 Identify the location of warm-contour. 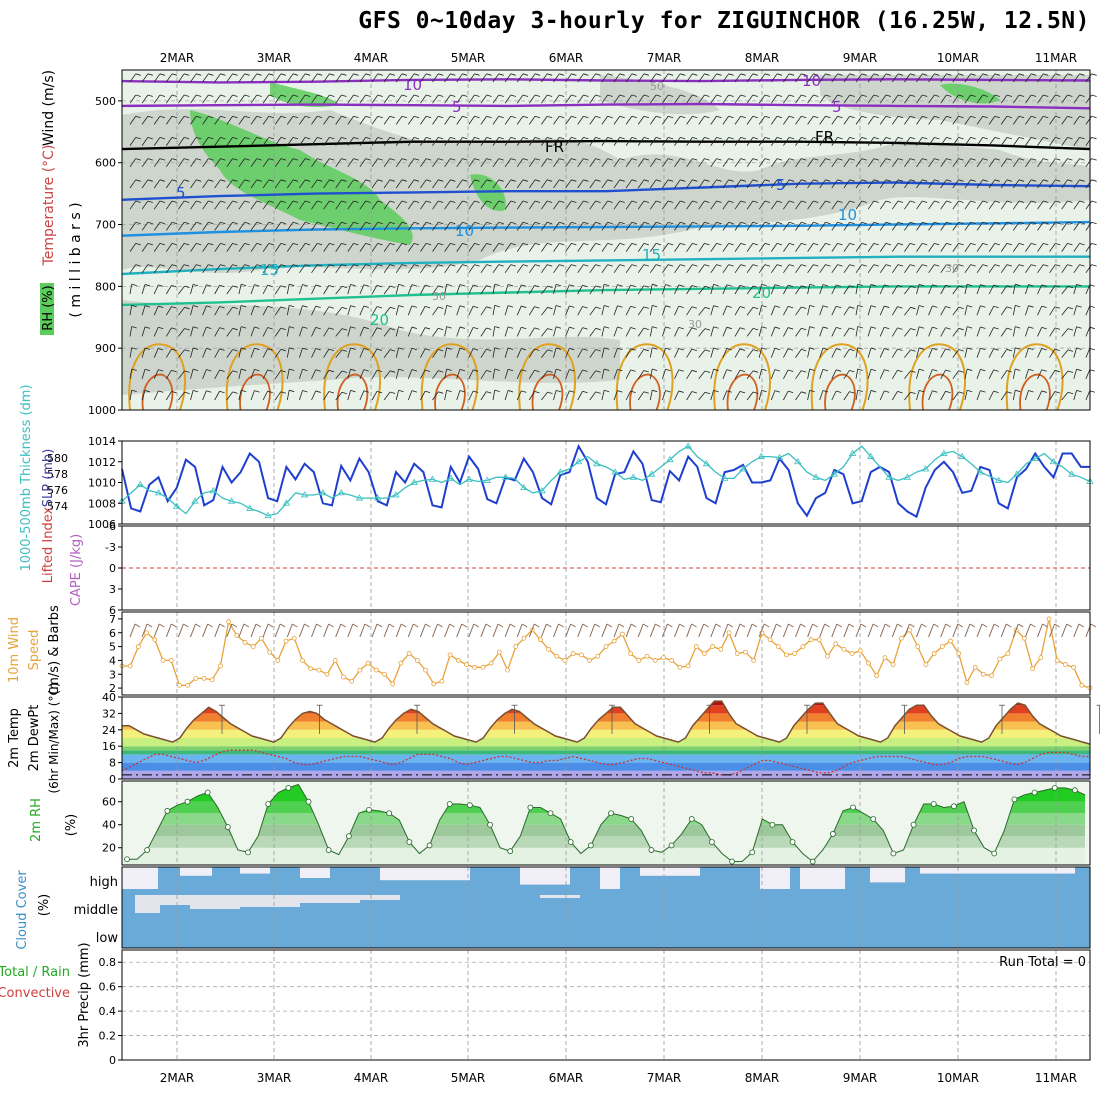
(449, 377).